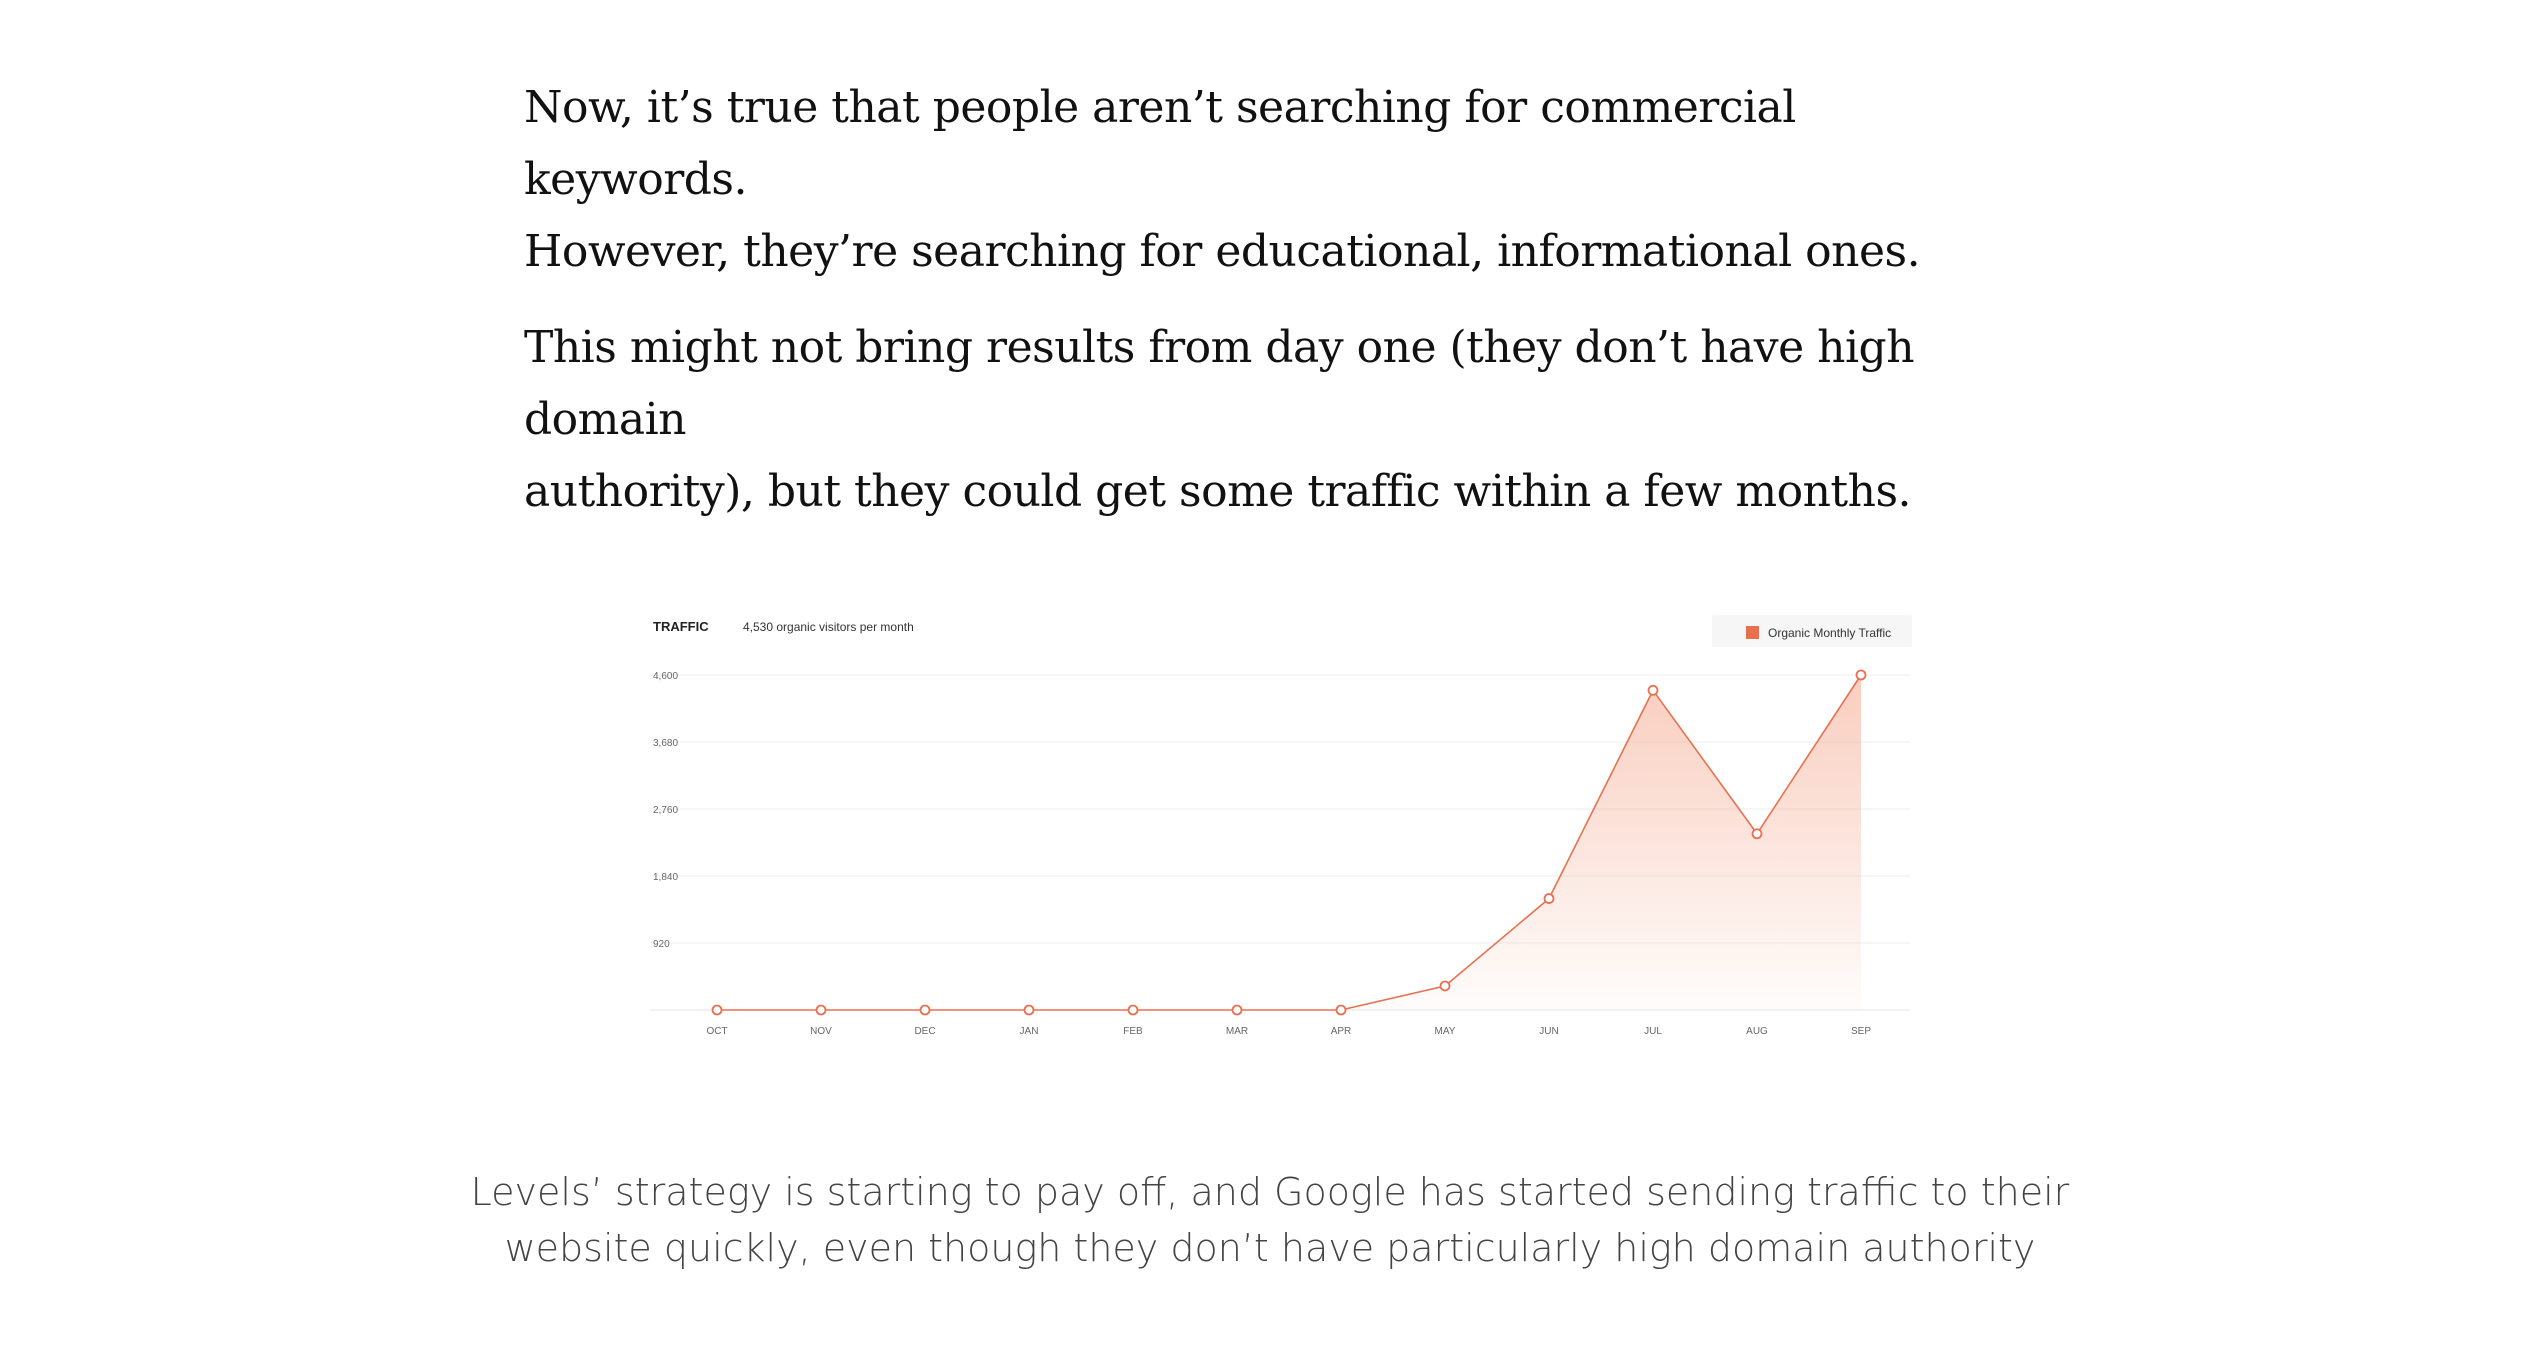 The height and width of the screenshot is (1350, 2540). Describe the element at coordinates (924, 1031) in the screenshot. I see `x-tick-label: DEC` at that location.